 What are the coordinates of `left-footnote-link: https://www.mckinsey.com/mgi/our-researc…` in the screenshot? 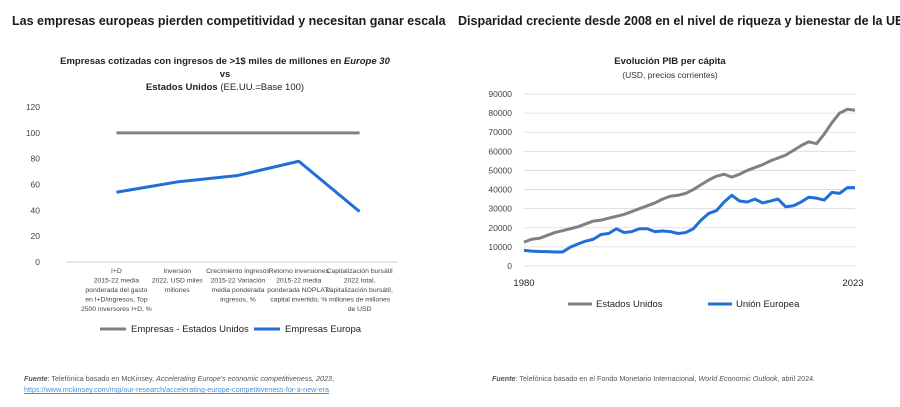 It's located at (177, 389).